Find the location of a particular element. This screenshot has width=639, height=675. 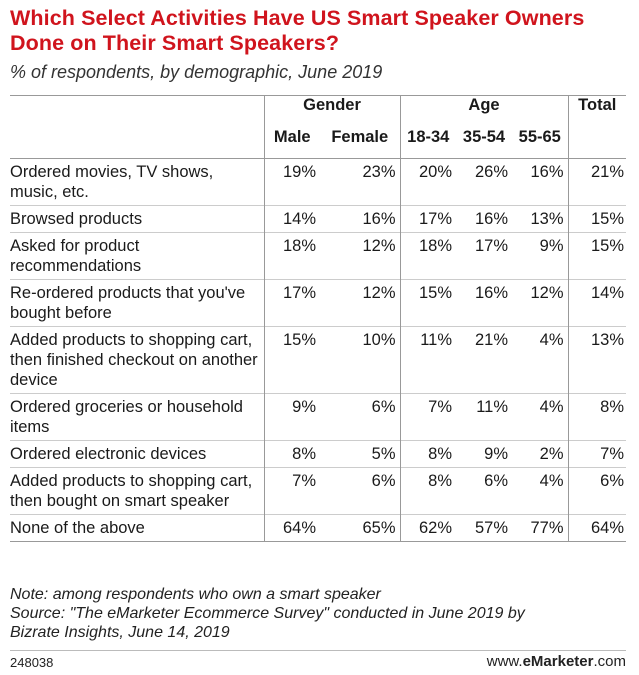

value-cell: 23% is located at coordinates (379, 172).